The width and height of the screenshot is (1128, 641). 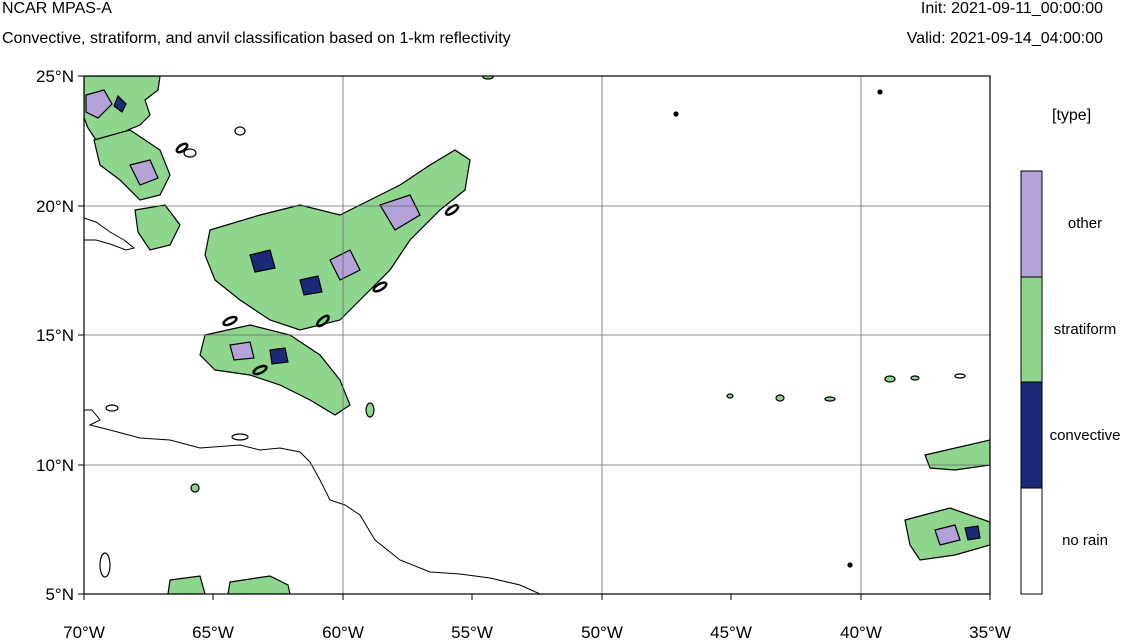 I want to click on legend-label-convective: convective, so click(x=1085, y=435).